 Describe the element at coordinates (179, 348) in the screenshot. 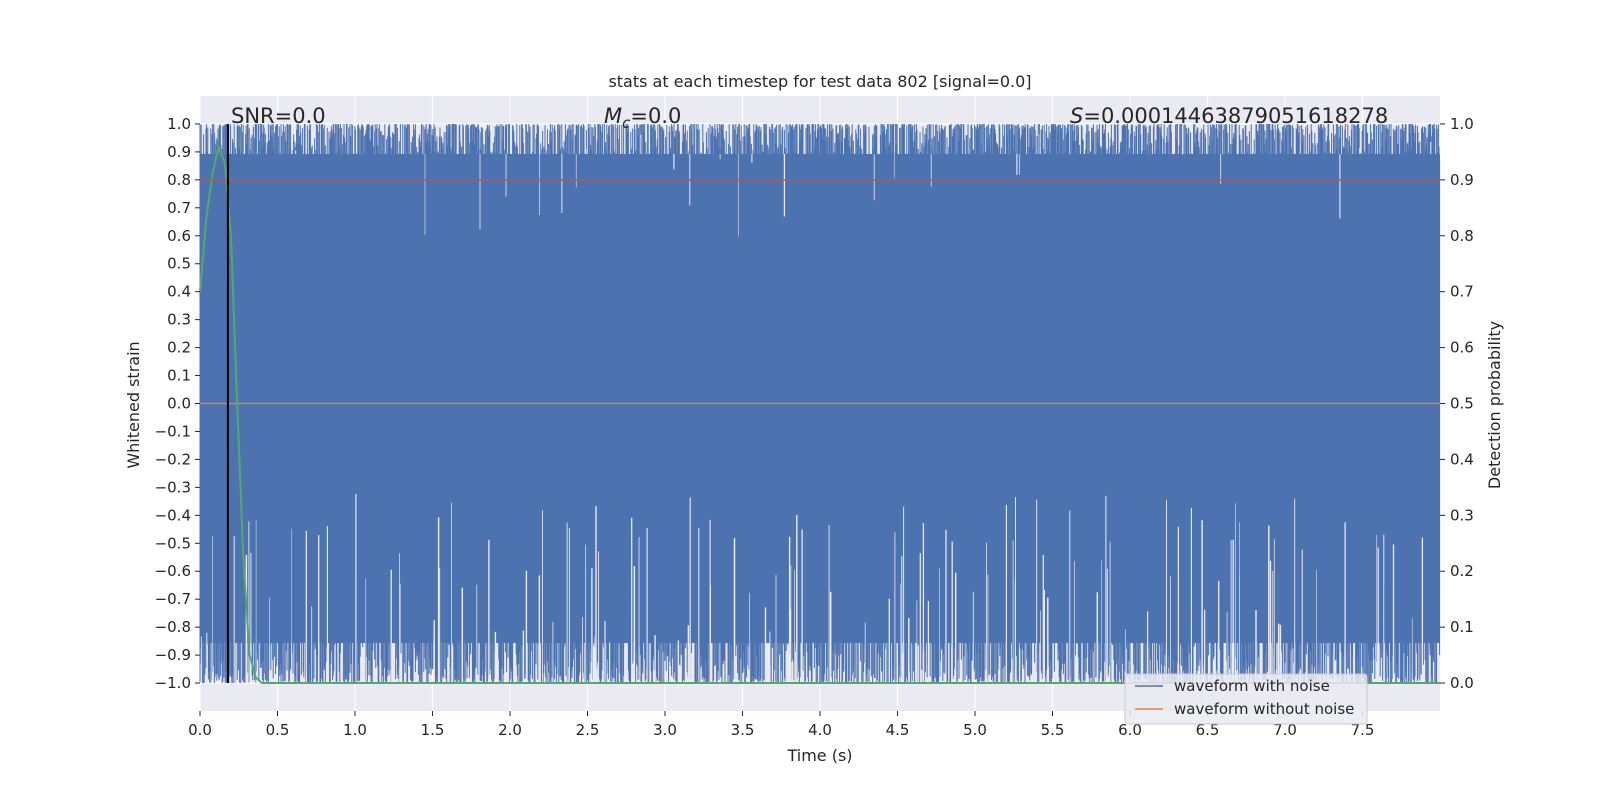

I see `y-tick-label: 0.2` at that location.